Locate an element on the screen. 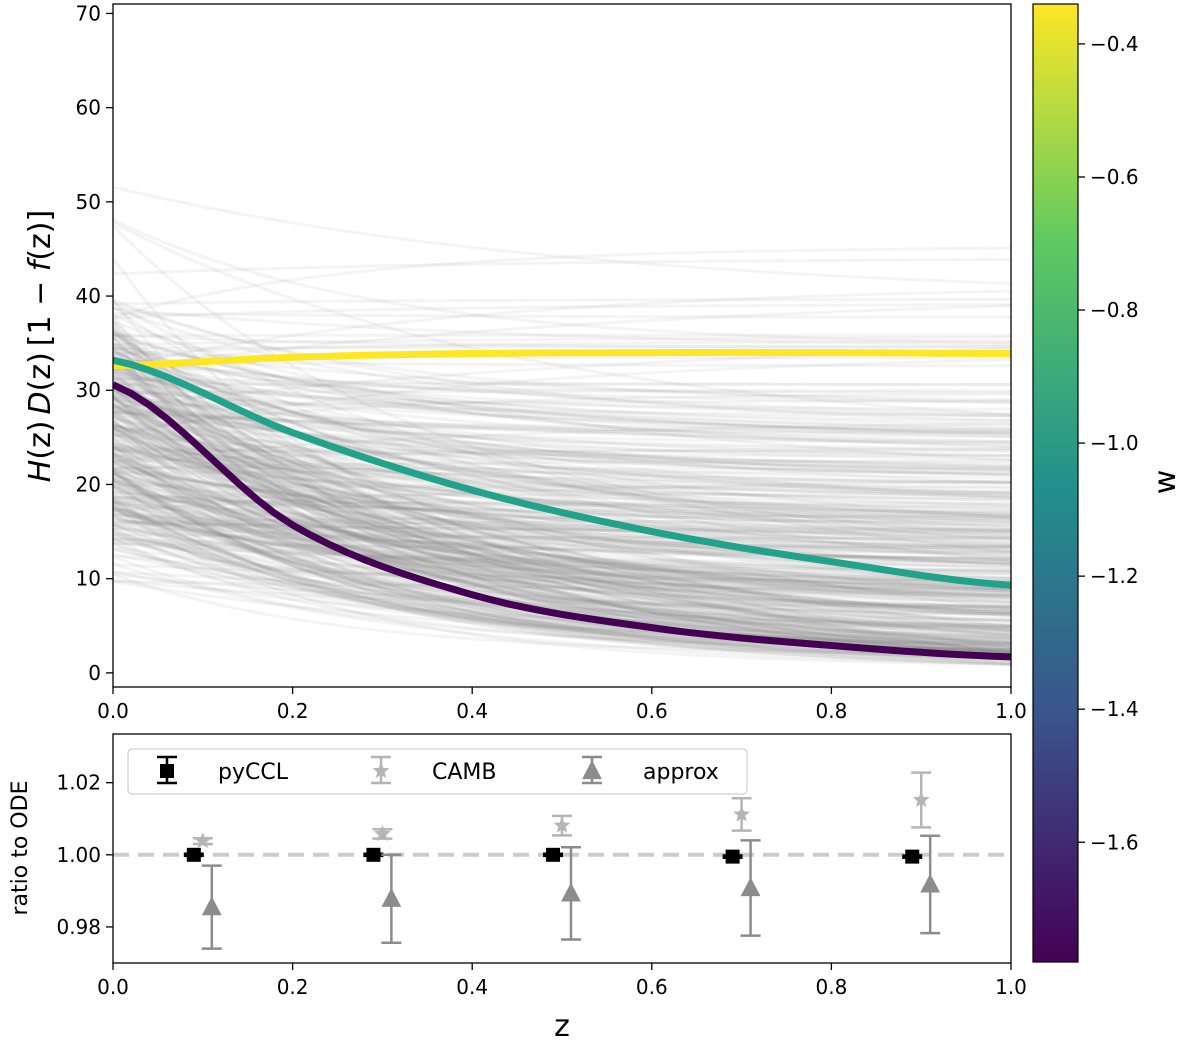  y-tick-label: 70 is located at coordinates (88, 13).